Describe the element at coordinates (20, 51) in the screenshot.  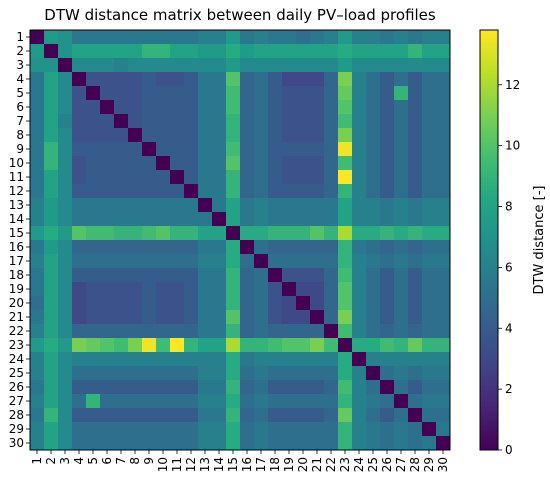
I see `y-tick-label: 2` at that location.